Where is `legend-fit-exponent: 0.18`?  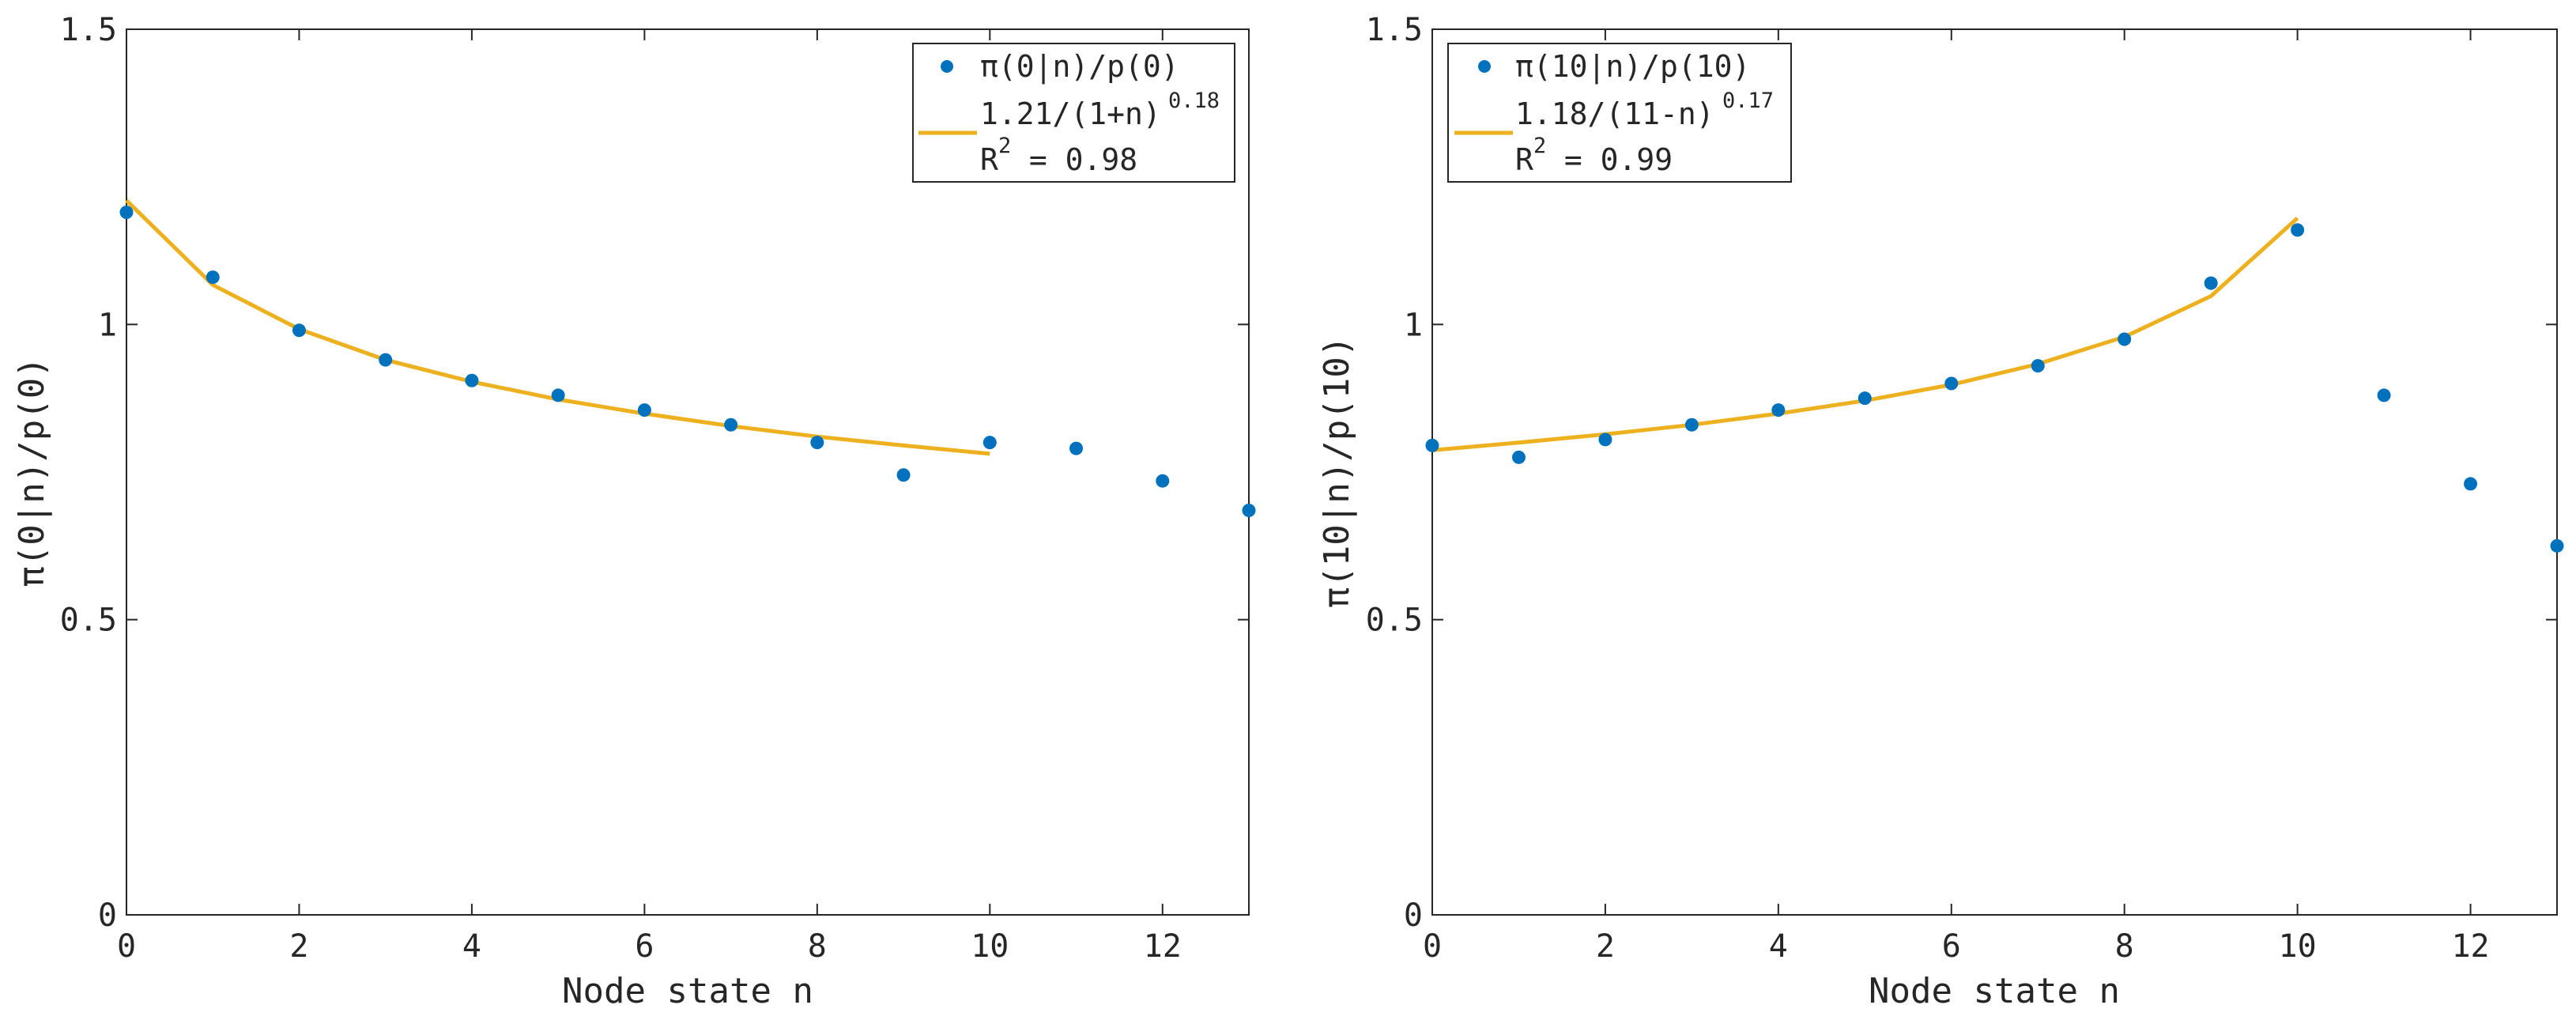
legend-fit-exponent: 0.18 is located at coordinates (1194, 101).